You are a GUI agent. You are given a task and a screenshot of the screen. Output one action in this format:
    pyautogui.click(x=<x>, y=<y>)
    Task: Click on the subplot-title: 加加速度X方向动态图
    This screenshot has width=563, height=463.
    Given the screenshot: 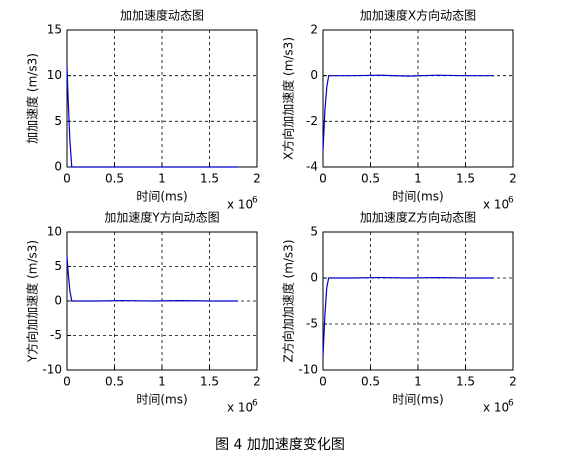 What is the action you would take?
    pyautogui.click(x=418, y=15)
    